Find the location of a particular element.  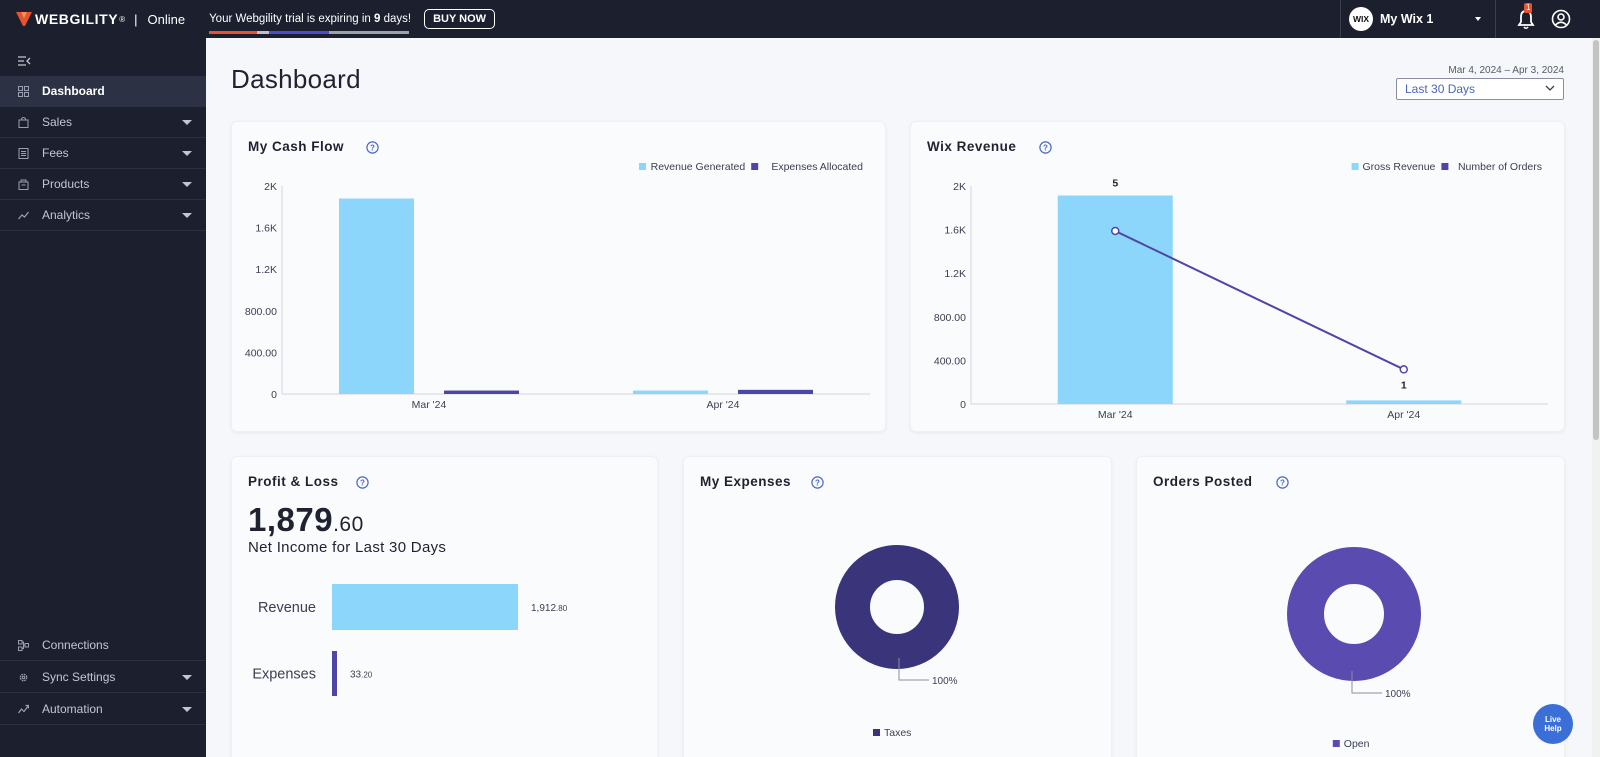

brand-logo: WEBGILITY ® | Online is located at coordinates (100, 19).